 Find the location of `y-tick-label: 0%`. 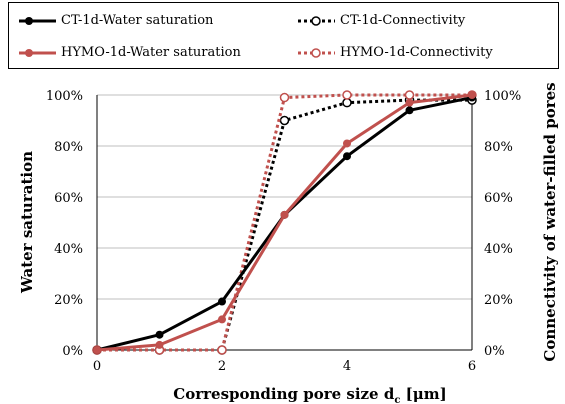

y-tick-label: 0% is located at coordinates (72, 351).